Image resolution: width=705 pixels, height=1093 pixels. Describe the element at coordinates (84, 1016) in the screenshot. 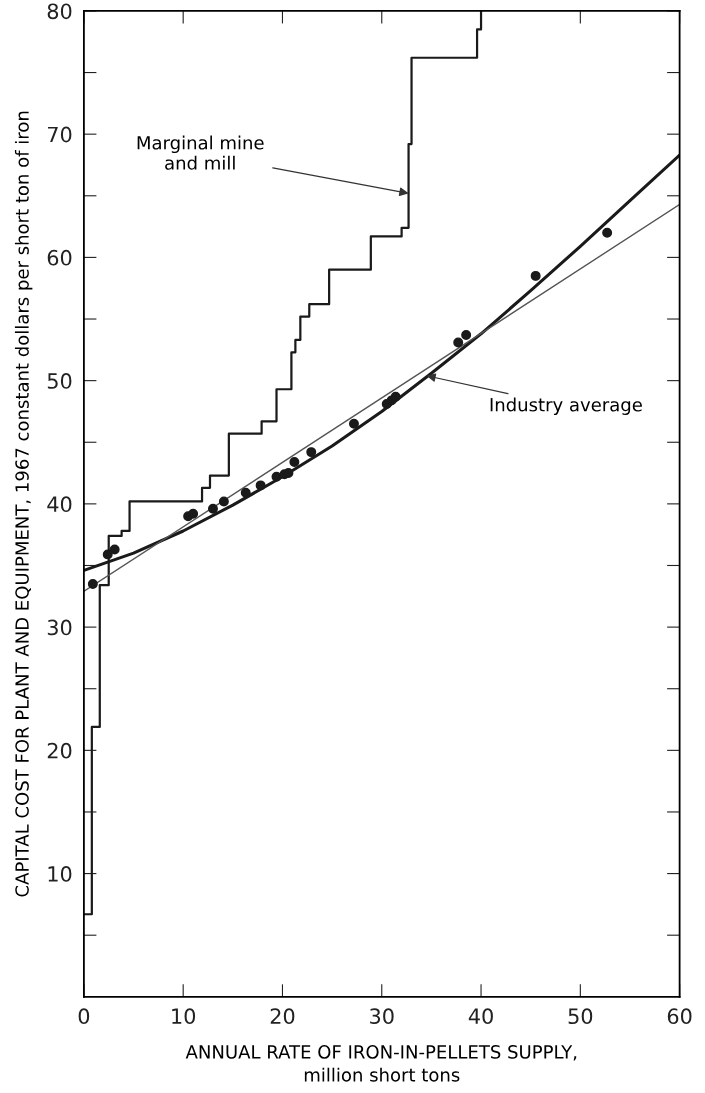

I see `x-tick-label: 0` at that location.